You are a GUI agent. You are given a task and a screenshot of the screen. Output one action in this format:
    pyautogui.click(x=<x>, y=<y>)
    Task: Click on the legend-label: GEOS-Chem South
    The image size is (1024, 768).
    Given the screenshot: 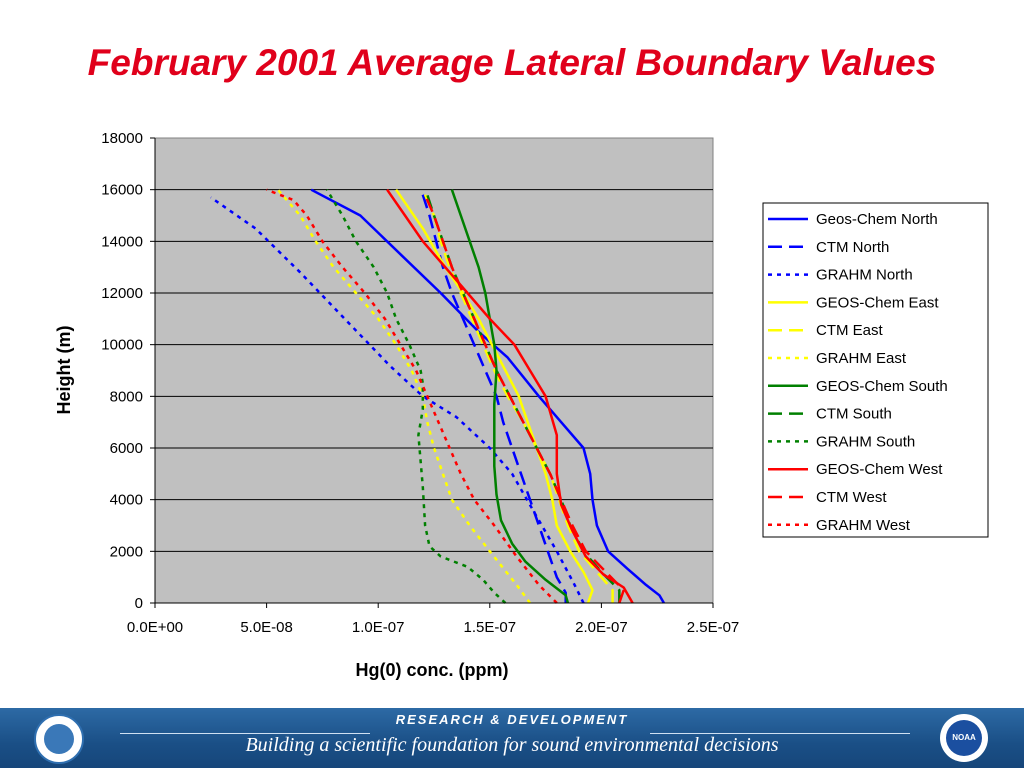 What is the action you would take?
    pyautogui.click(x=882, y=386)
    